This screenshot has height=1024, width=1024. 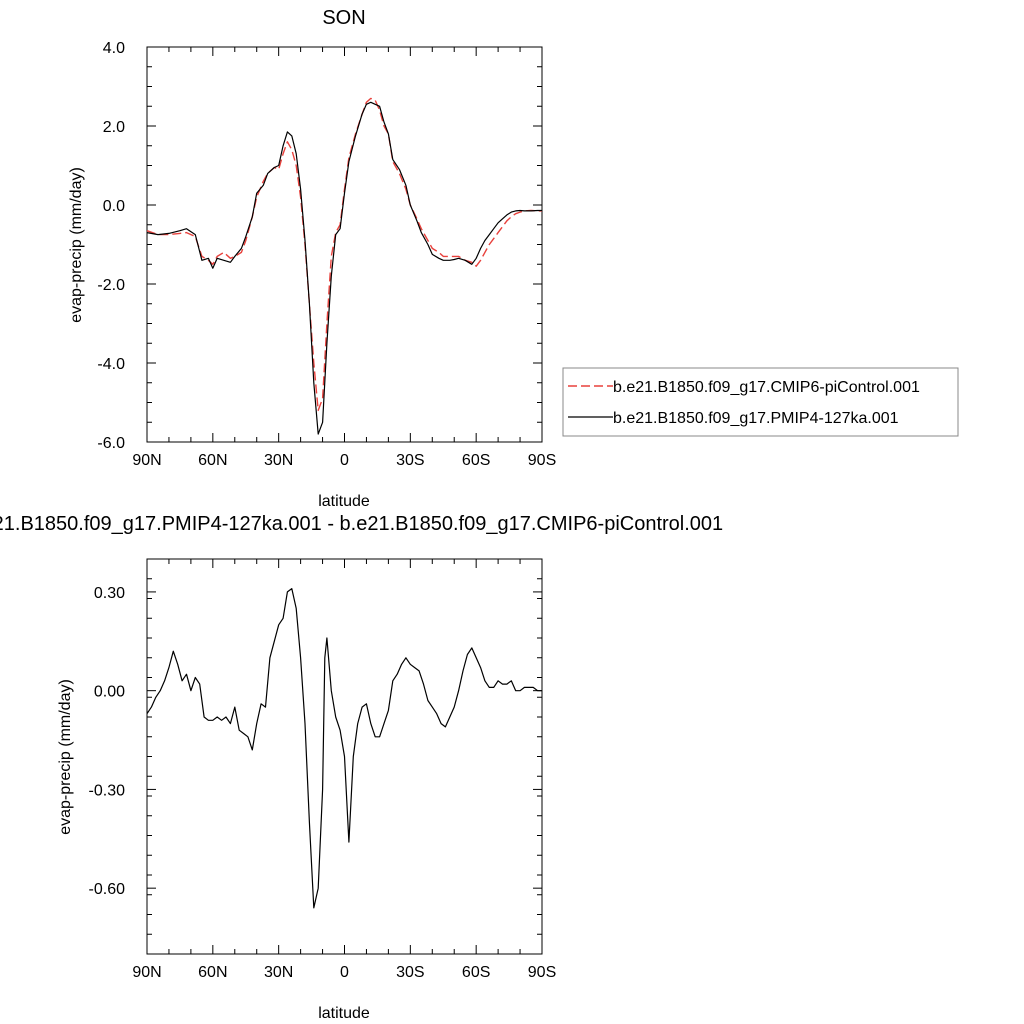 I want to click on top-y-tick-label: -4.0, so click(x=111, y=364).